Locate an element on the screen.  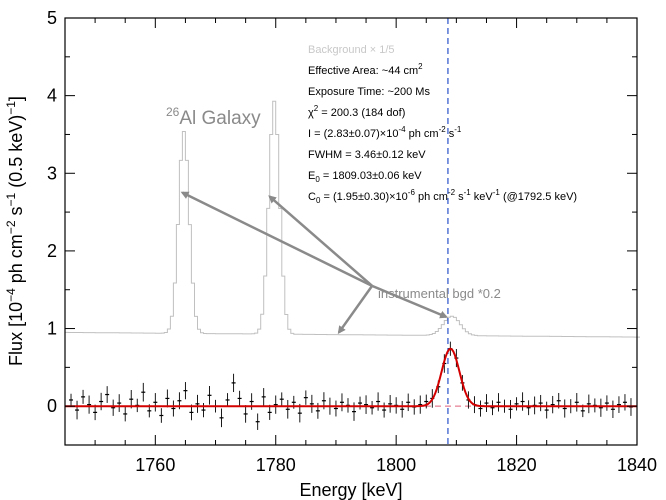
x-tick-label: 1820 is located at coordinates (517, 465).